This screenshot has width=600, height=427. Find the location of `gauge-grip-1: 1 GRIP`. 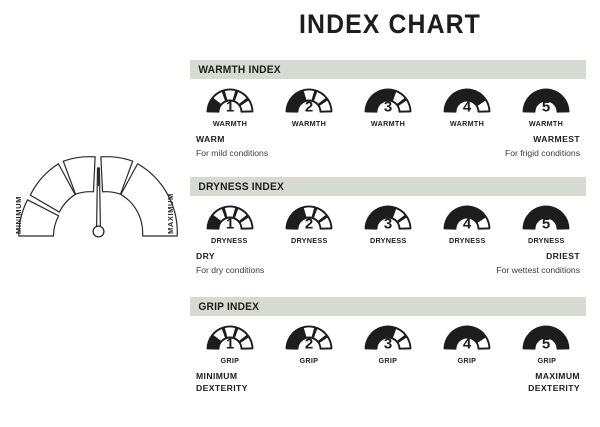

gauge-grip-1: 1 GRIP is located at coordinates (229, 344).